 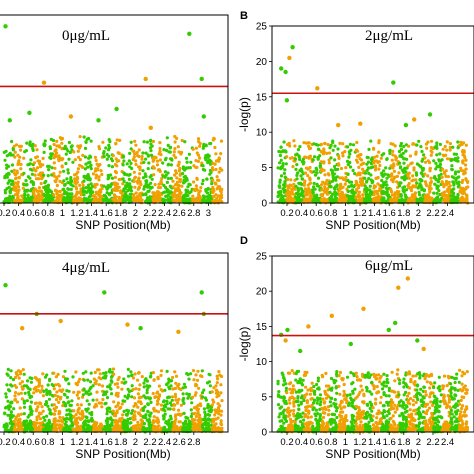 What do you see at coordinates (262, 27) in the screenshot?
I see `y-tick-label: 25` at bounding box center [262, 27].